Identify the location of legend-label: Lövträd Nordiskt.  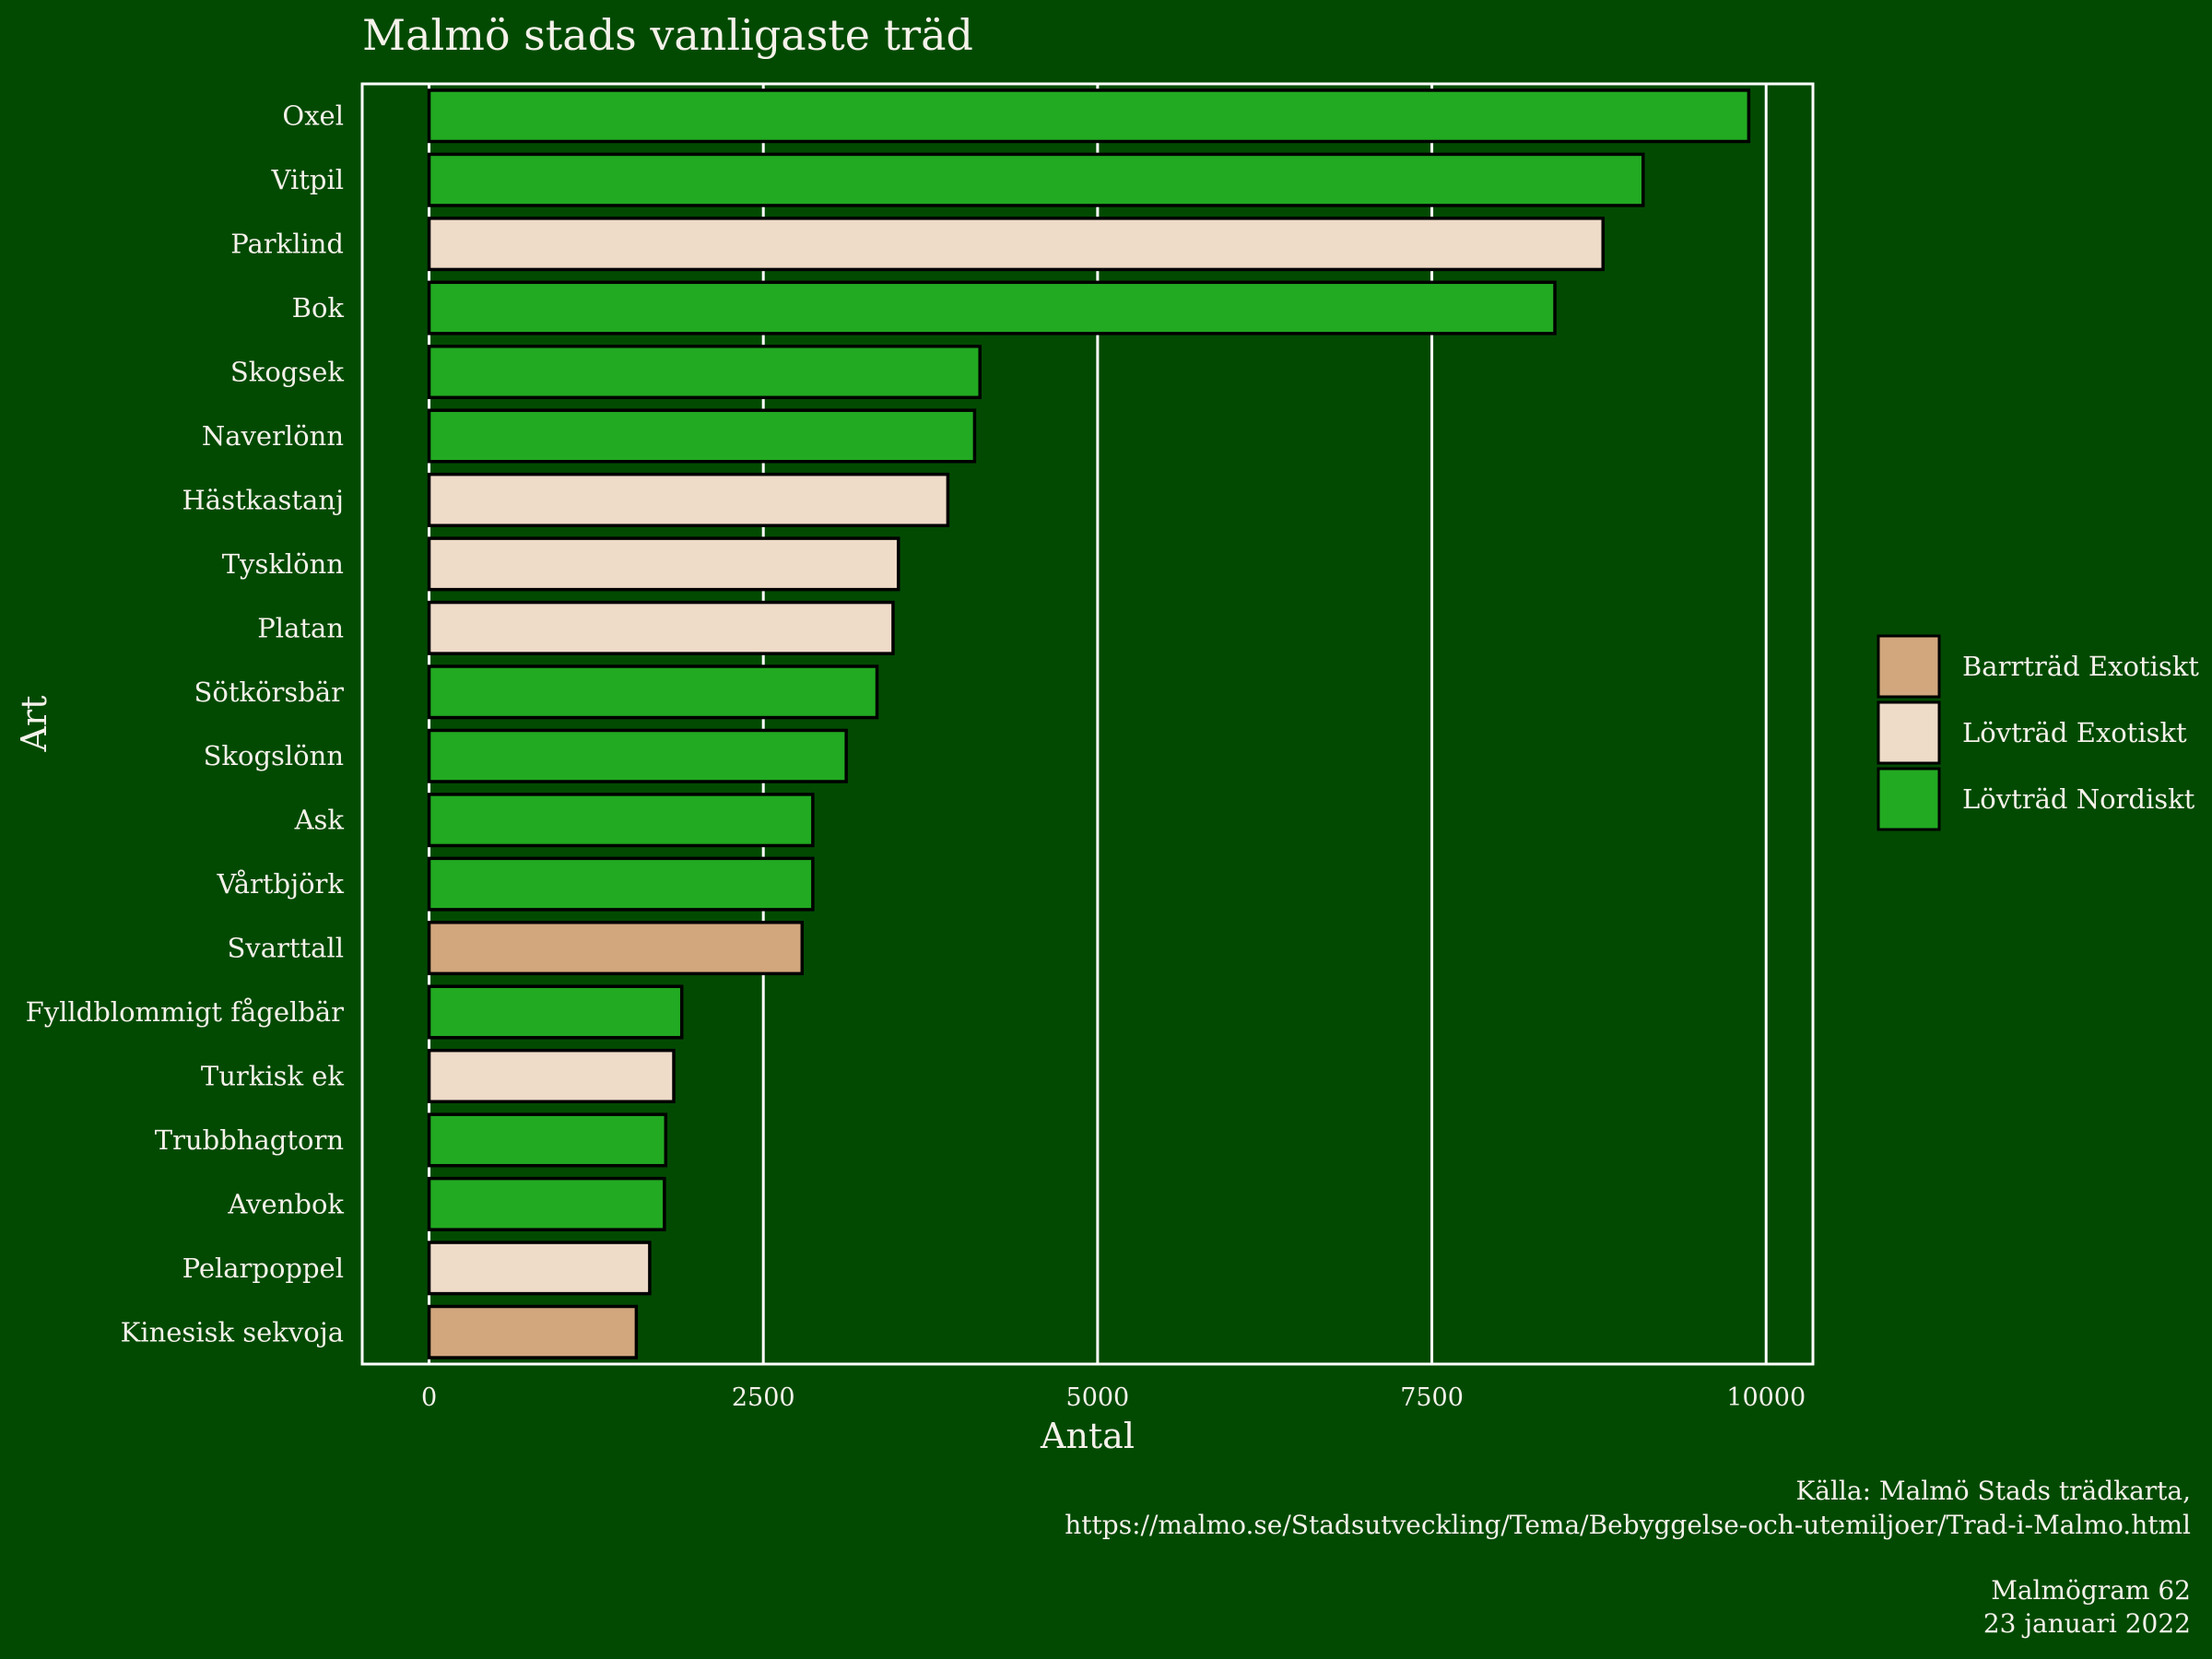
(2078, 799).